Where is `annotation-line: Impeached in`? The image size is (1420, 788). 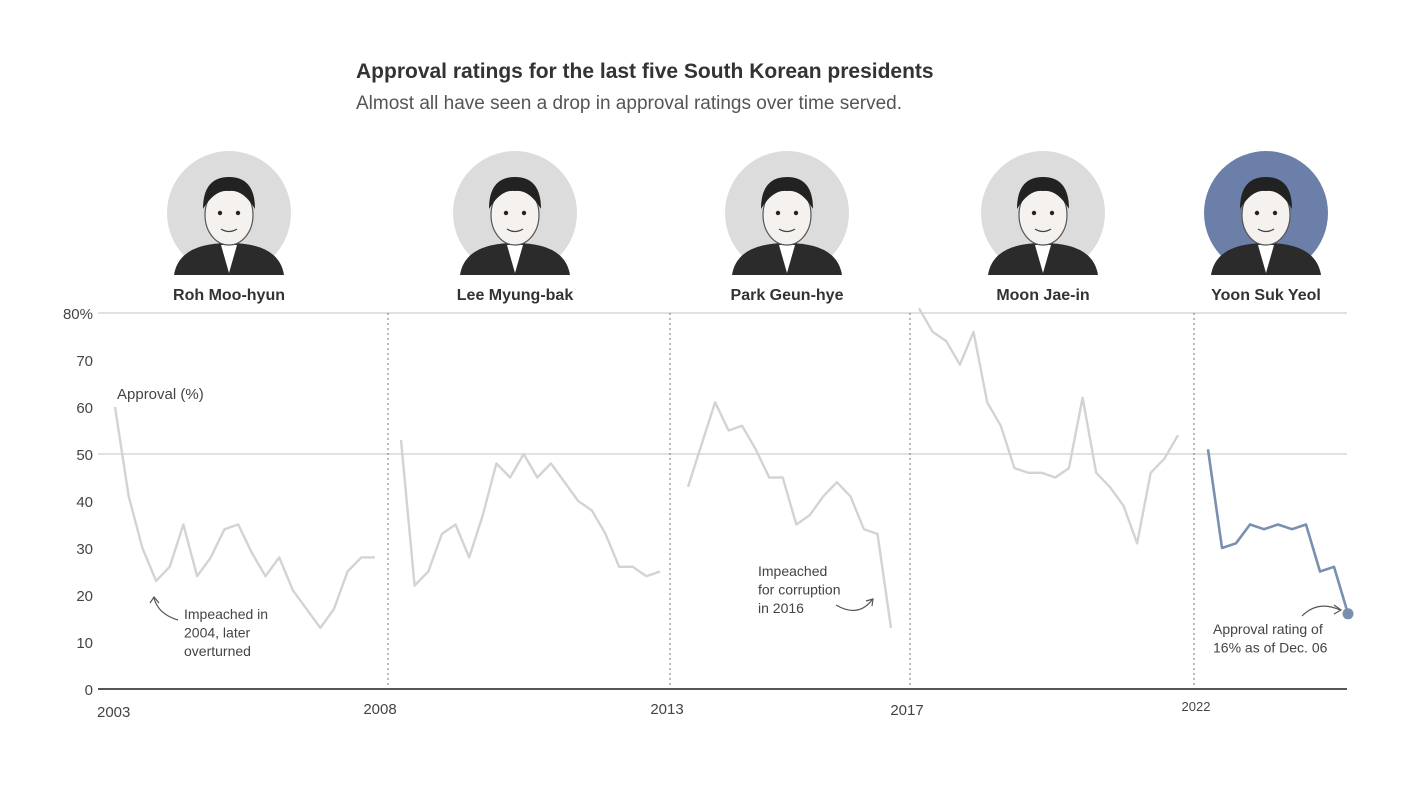
annotation-line: Impeached in is located at coordinates (226, 614).